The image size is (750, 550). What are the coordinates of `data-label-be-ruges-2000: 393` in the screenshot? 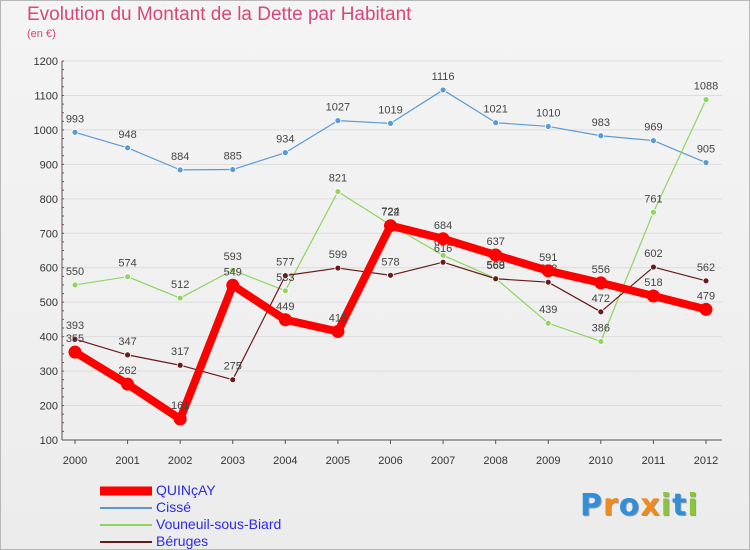 It's located at (75, 326).